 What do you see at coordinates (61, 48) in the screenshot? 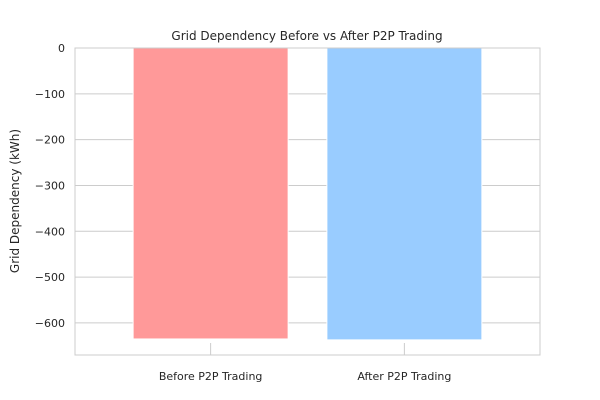
I see `y-tick-label: 0` at bounding box center [61, 48].